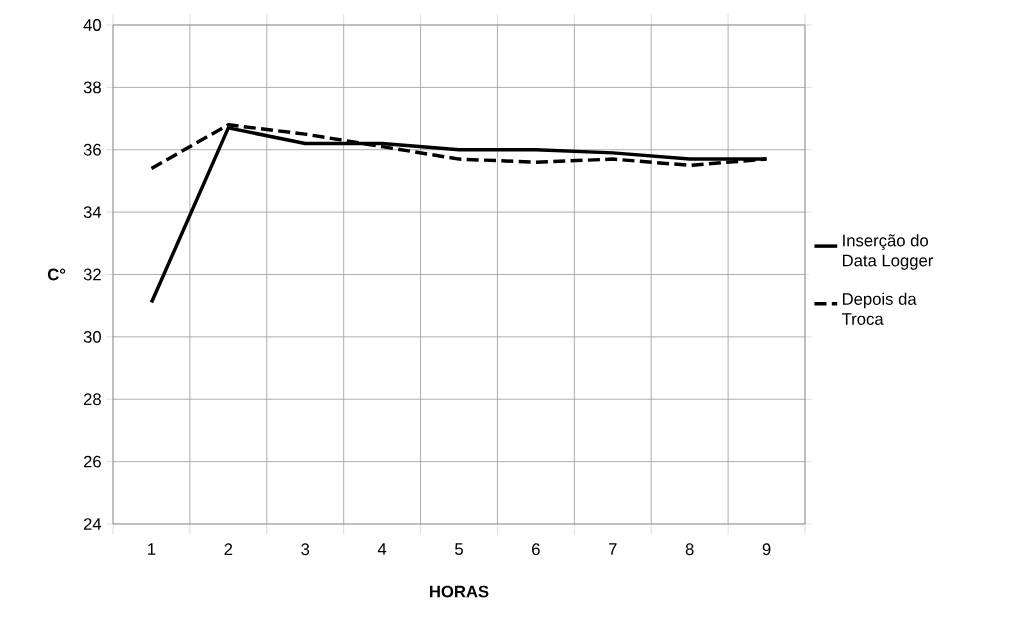 Image resolution: width=1025 pixels, height=621 pixels. I want to click on x-axis-title: HORAS, so click(459, 591).